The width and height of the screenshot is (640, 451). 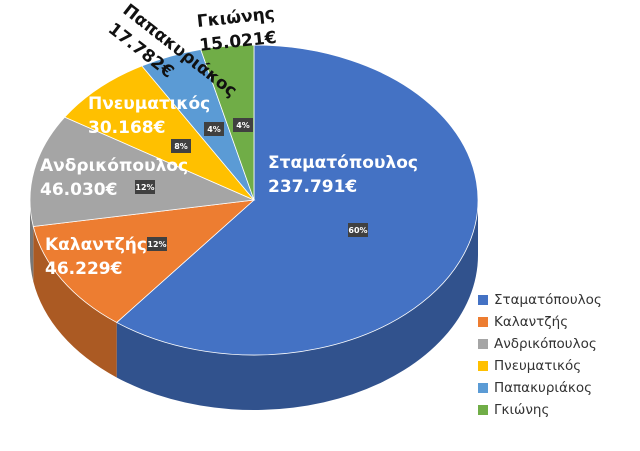 What do you see at coordinates (78, 190) in the screenshot?
I see `slice-value: 46.030€` at bounding box center [78, 190].